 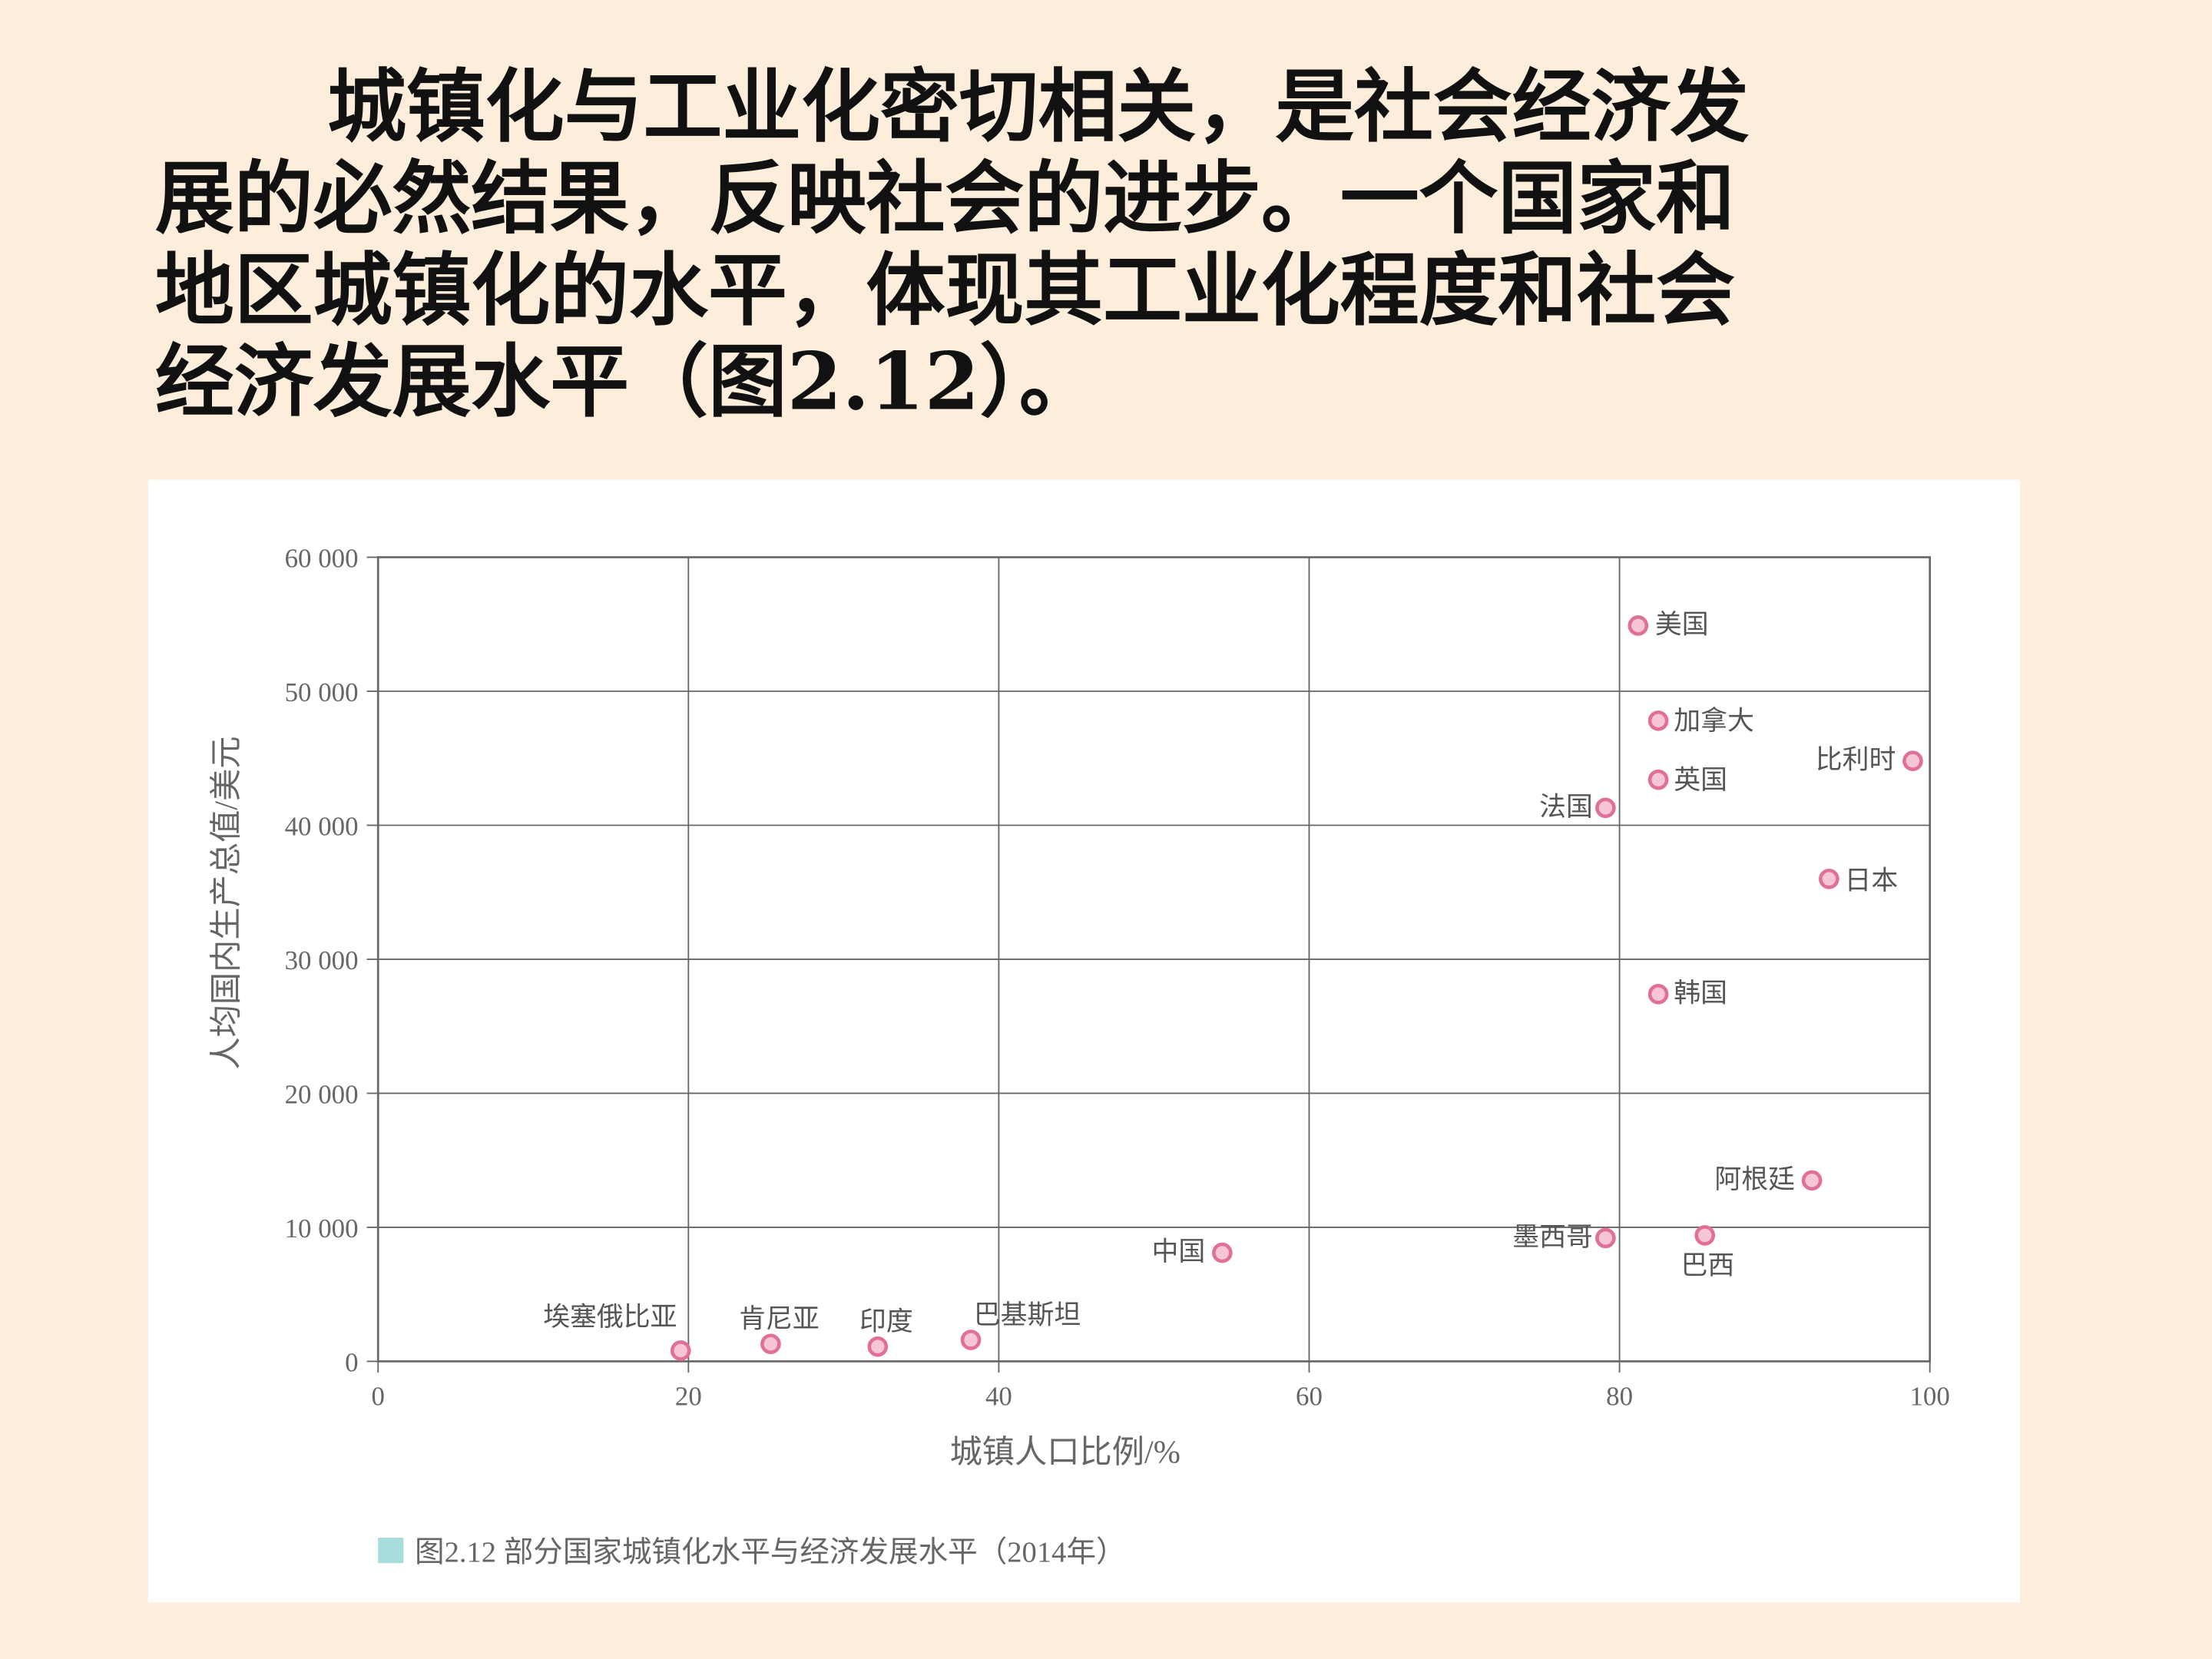 I want to click on y-tick-label: 40 000, so click(x=322, y=826).